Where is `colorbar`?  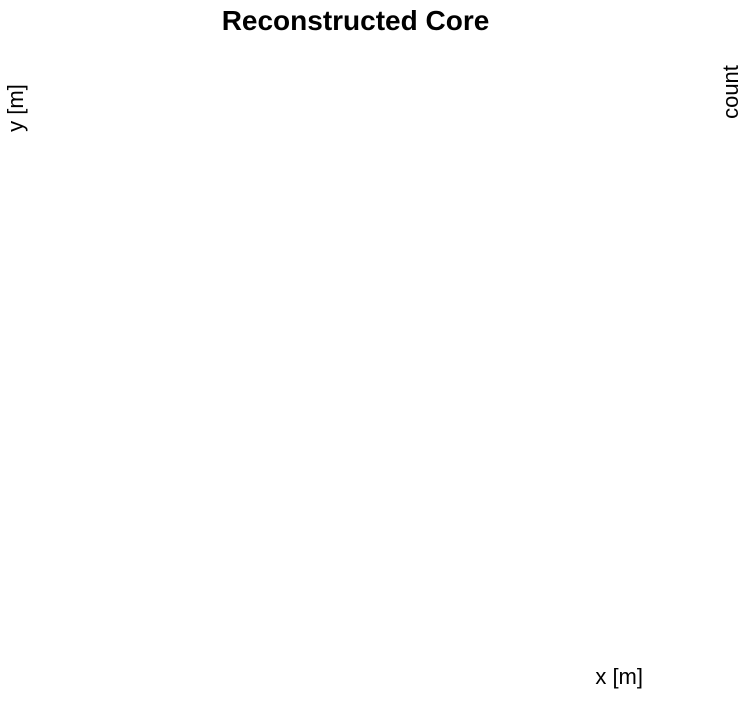 colorbar is located at coordinates (671, 339).